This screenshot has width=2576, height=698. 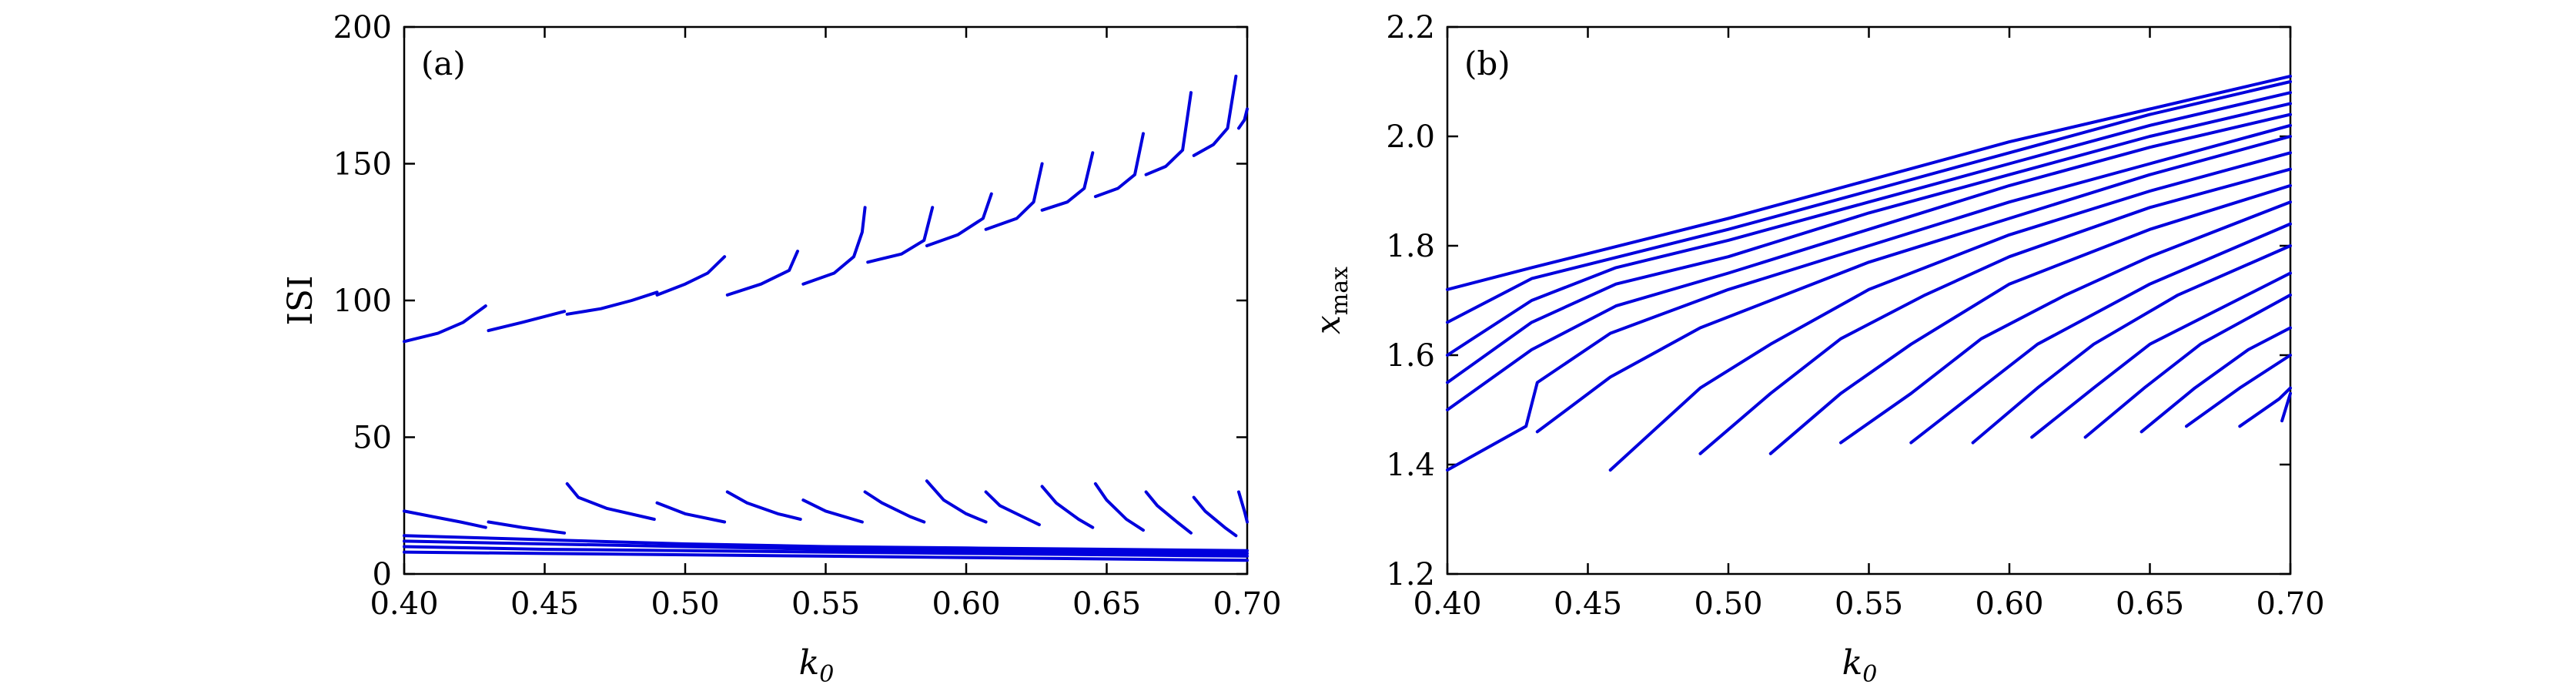 I want to click on y-tick-label: 1.4, so click(x=1410, y=466).